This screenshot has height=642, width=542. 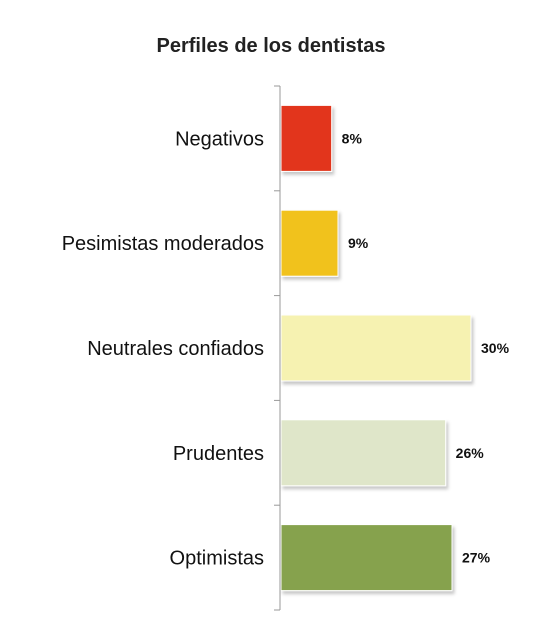 I want to click on category-label: Negativos, so click(x=219, y=139).